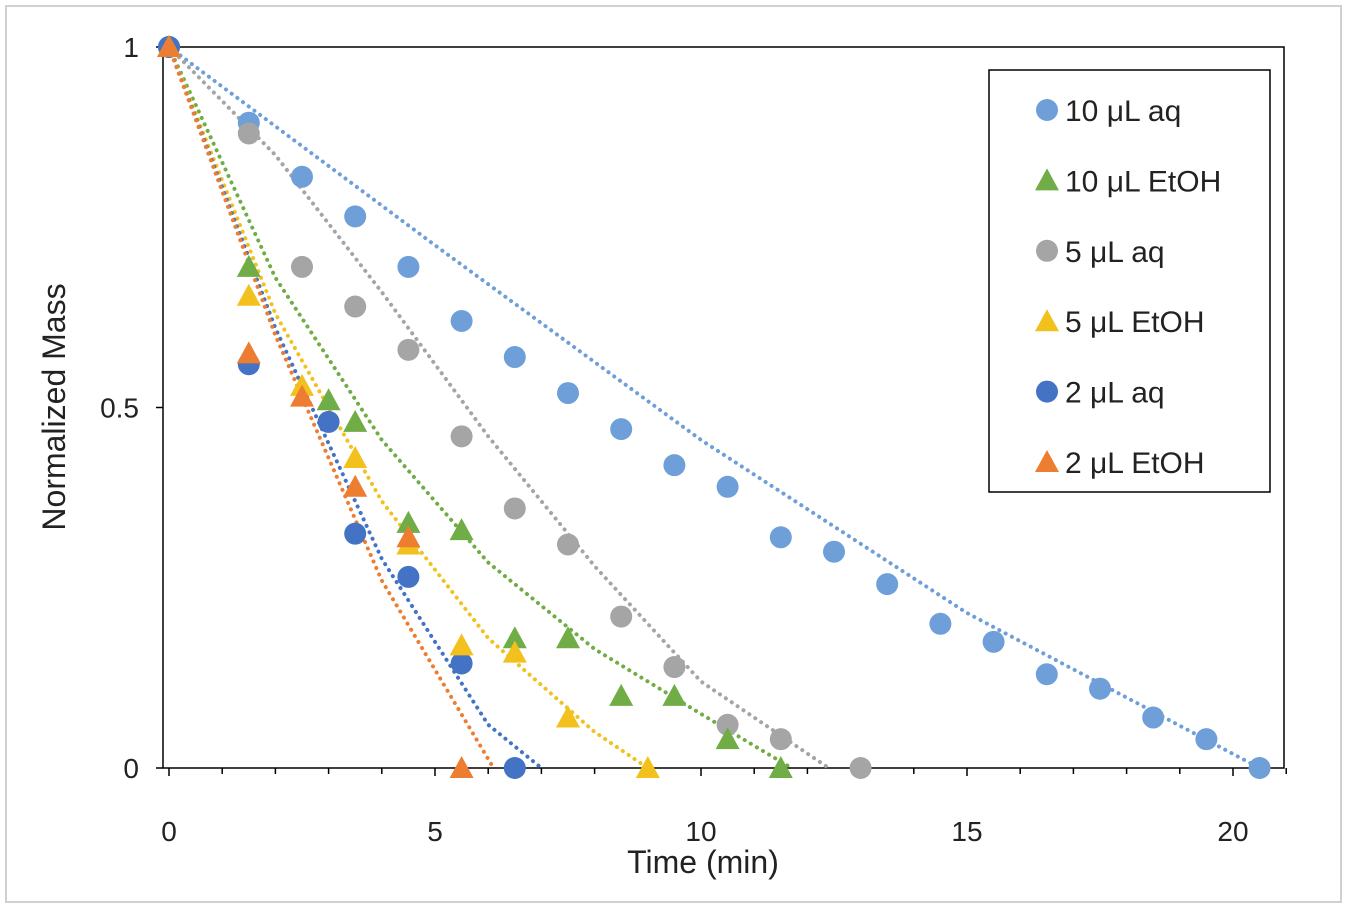  Describe the element at coordinates (1115, 252) in the screenshot. I see `legend-label: 5 μL aq` at that location.